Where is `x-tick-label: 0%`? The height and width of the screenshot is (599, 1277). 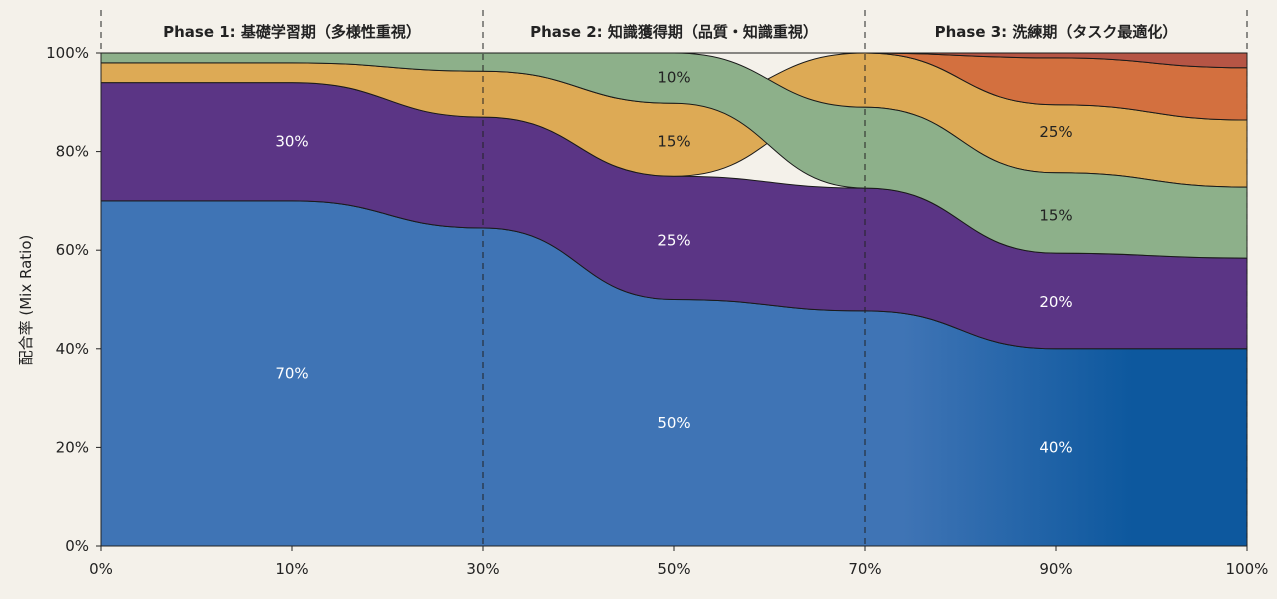 x-tick-label: 0% is located at coordinates (101, 569).